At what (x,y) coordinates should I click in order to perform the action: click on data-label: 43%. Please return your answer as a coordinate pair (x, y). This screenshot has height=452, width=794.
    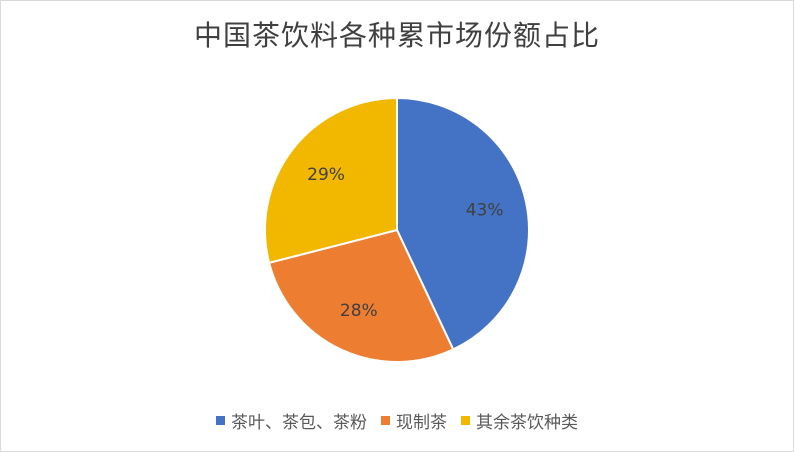
    Looking at the image, I should click on (485, 210).